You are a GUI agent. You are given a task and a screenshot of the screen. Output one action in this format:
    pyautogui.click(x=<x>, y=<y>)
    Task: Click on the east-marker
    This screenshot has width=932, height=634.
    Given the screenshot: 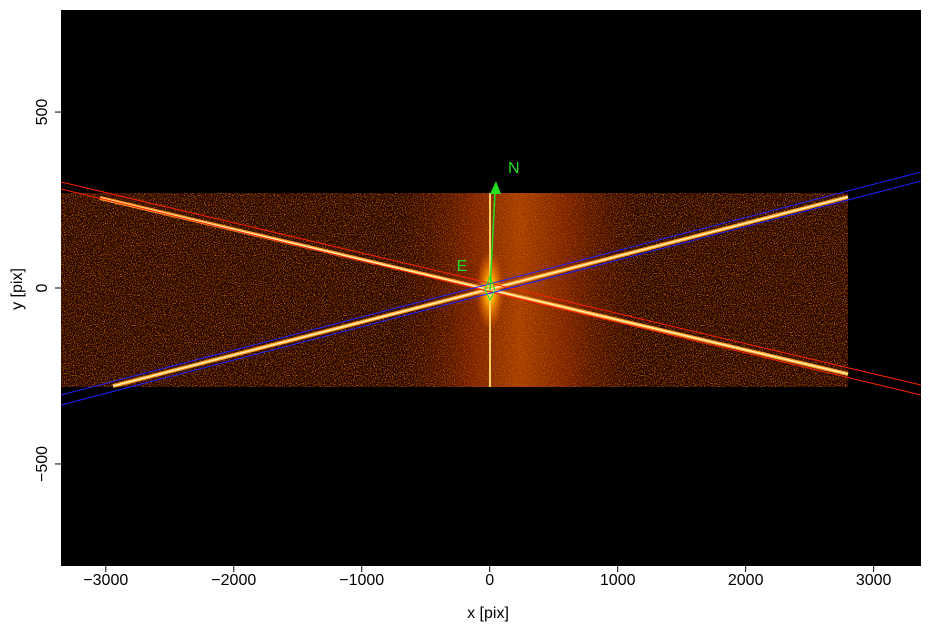 What is the action you would take?
    pyautogui.click(x=490, y=288)
    